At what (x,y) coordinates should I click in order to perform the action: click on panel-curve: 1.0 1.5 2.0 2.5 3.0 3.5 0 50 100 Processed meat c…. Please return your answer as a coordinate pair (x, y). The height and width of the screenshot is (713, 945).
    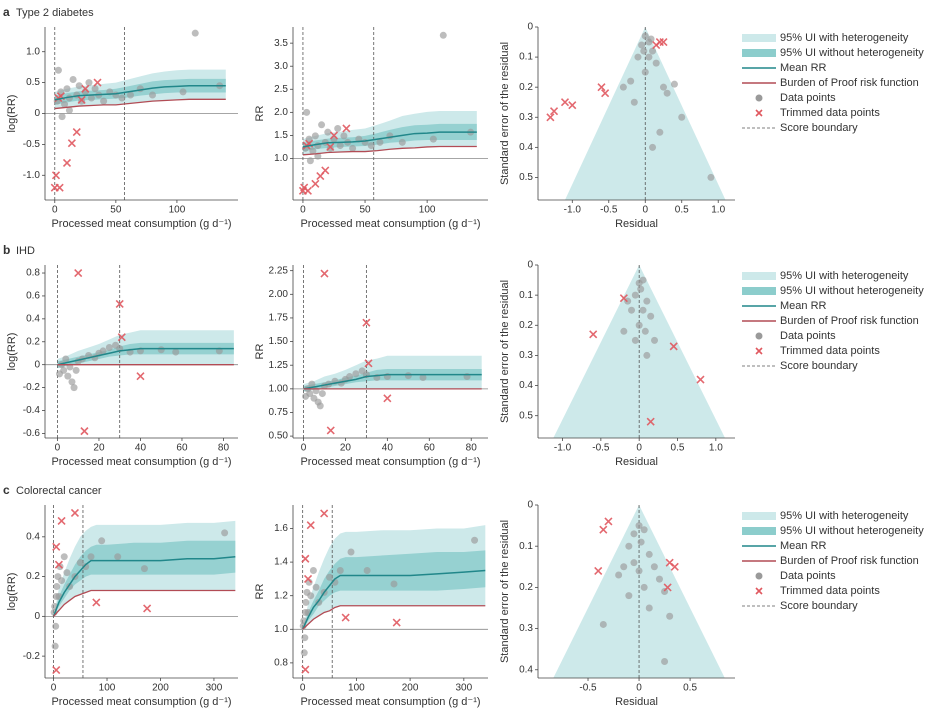
    Looking at the image, I should click on (371, 128).